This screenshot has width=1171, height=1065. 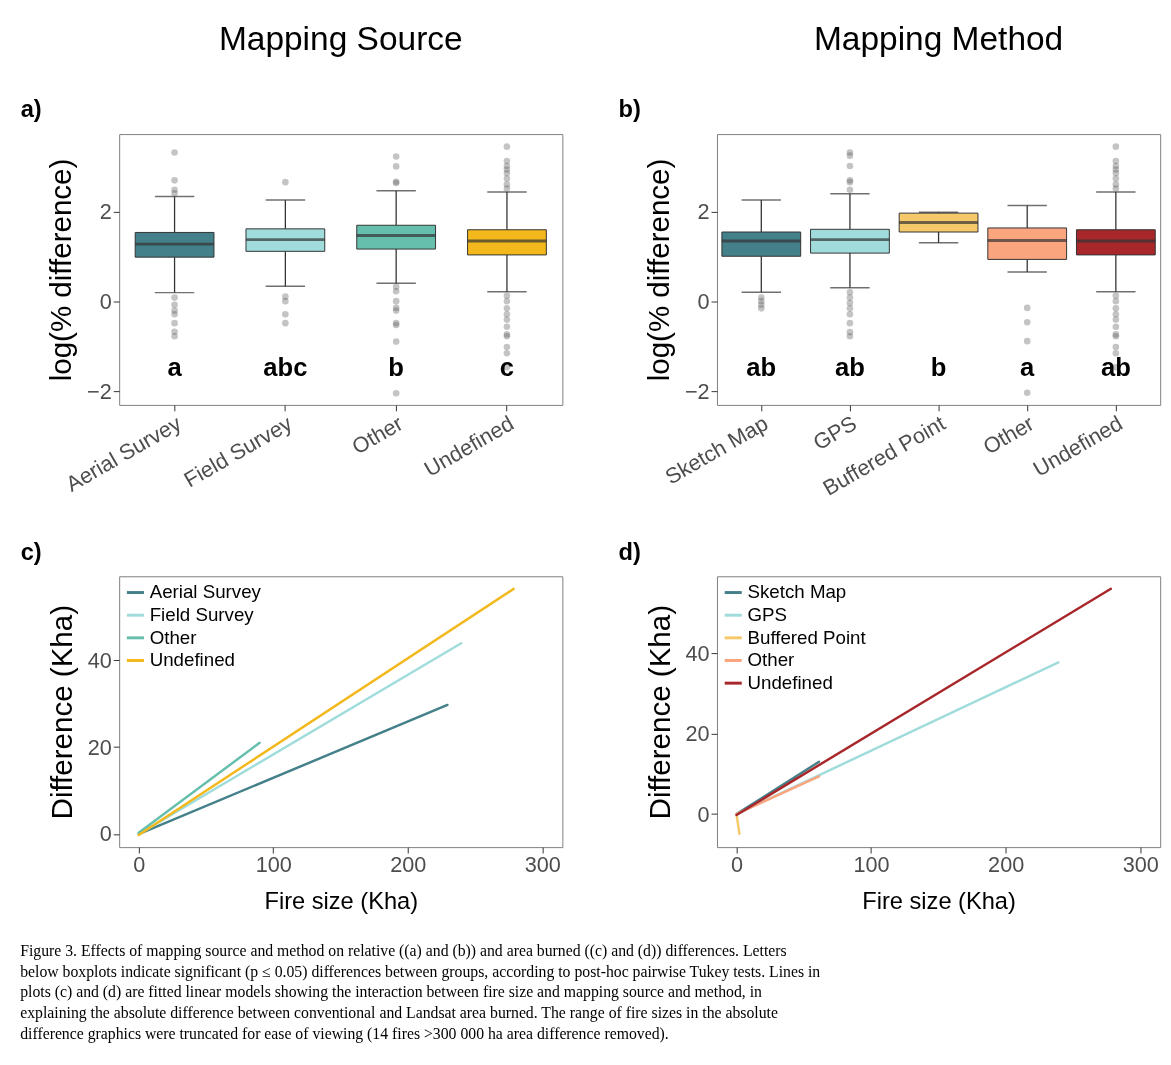 I want to click on legend-label: GPS, so click(x=767, y=615).